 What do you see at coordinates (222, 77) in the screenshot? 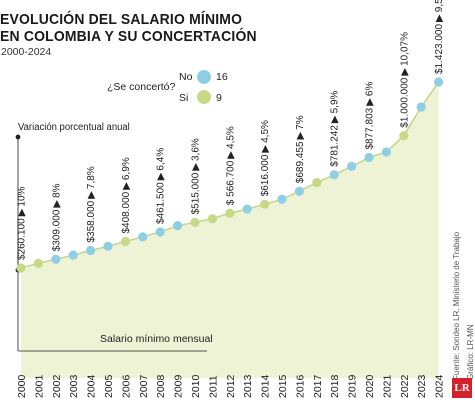
I see `legend-count-no: 16` at bounding box center [222, 77].